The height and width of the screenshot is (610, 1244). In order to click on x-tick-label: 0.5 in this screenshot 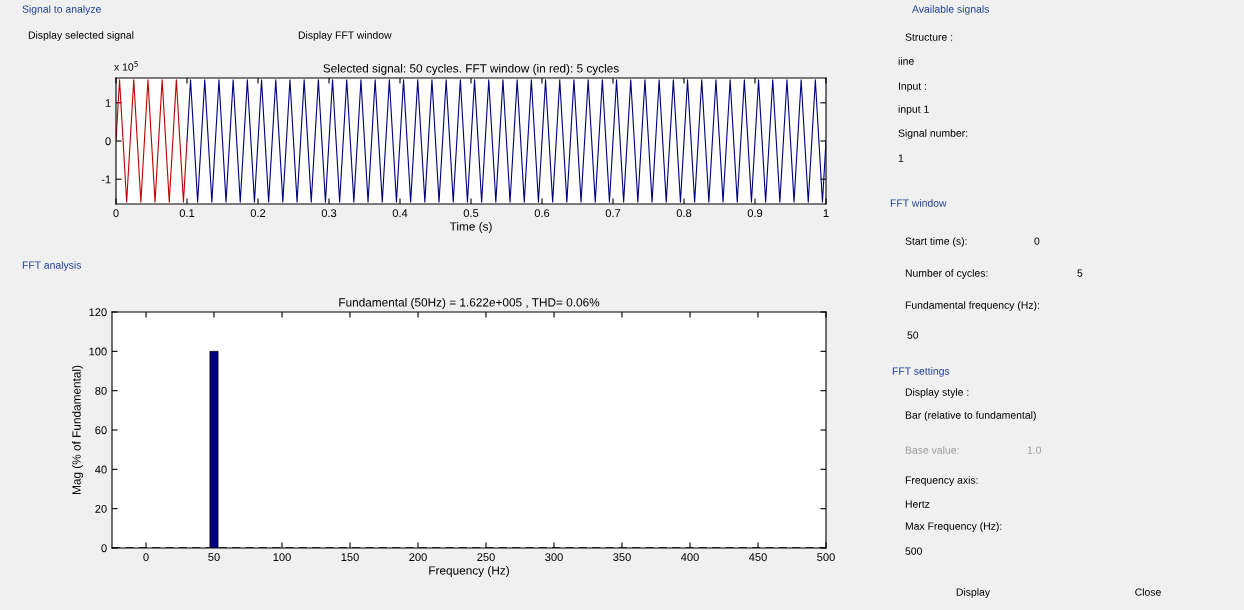, I will do `click(471, 213)`.